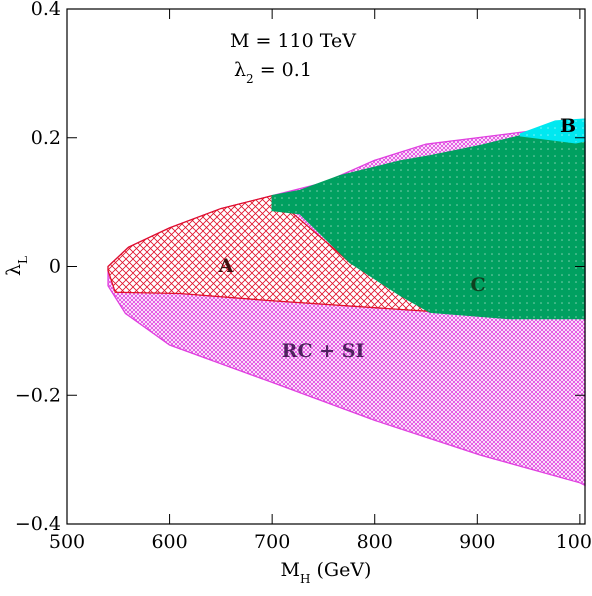 The height and width of the screenshot is (596, 592). I want to click on y-tick-label: 0.4, so click(46, 10).